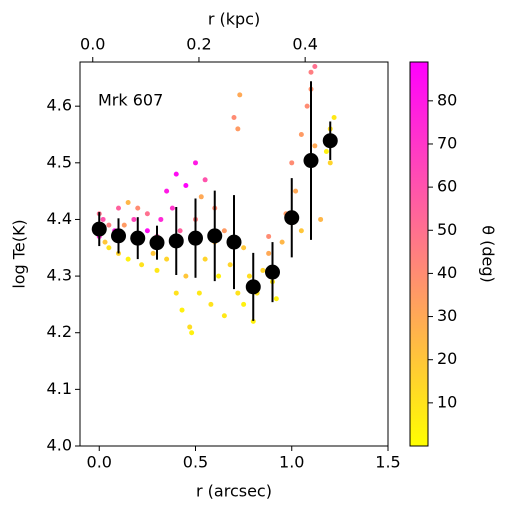  What do you see at coordinates (130, 100) in the screenshot?
I see `annotation: Mrk 607` at bounding box center [130, 100].